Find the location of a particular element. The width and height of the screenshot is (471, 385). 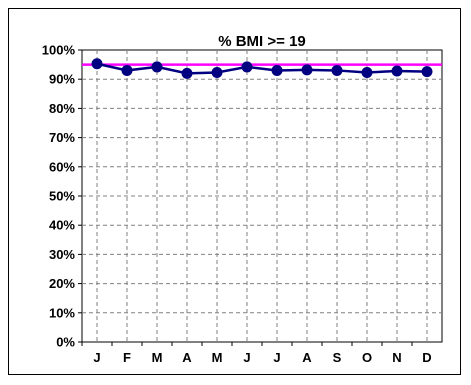

chart-title: % BMI >= 19 is located at coordinates (262, 41).